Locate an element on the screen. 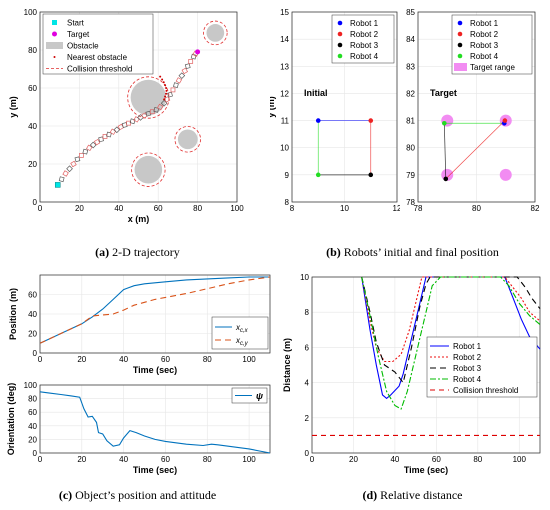 This screenshot has height=510, width=550. legend-entry: Robot 1 is located at coordinates (484, 23).